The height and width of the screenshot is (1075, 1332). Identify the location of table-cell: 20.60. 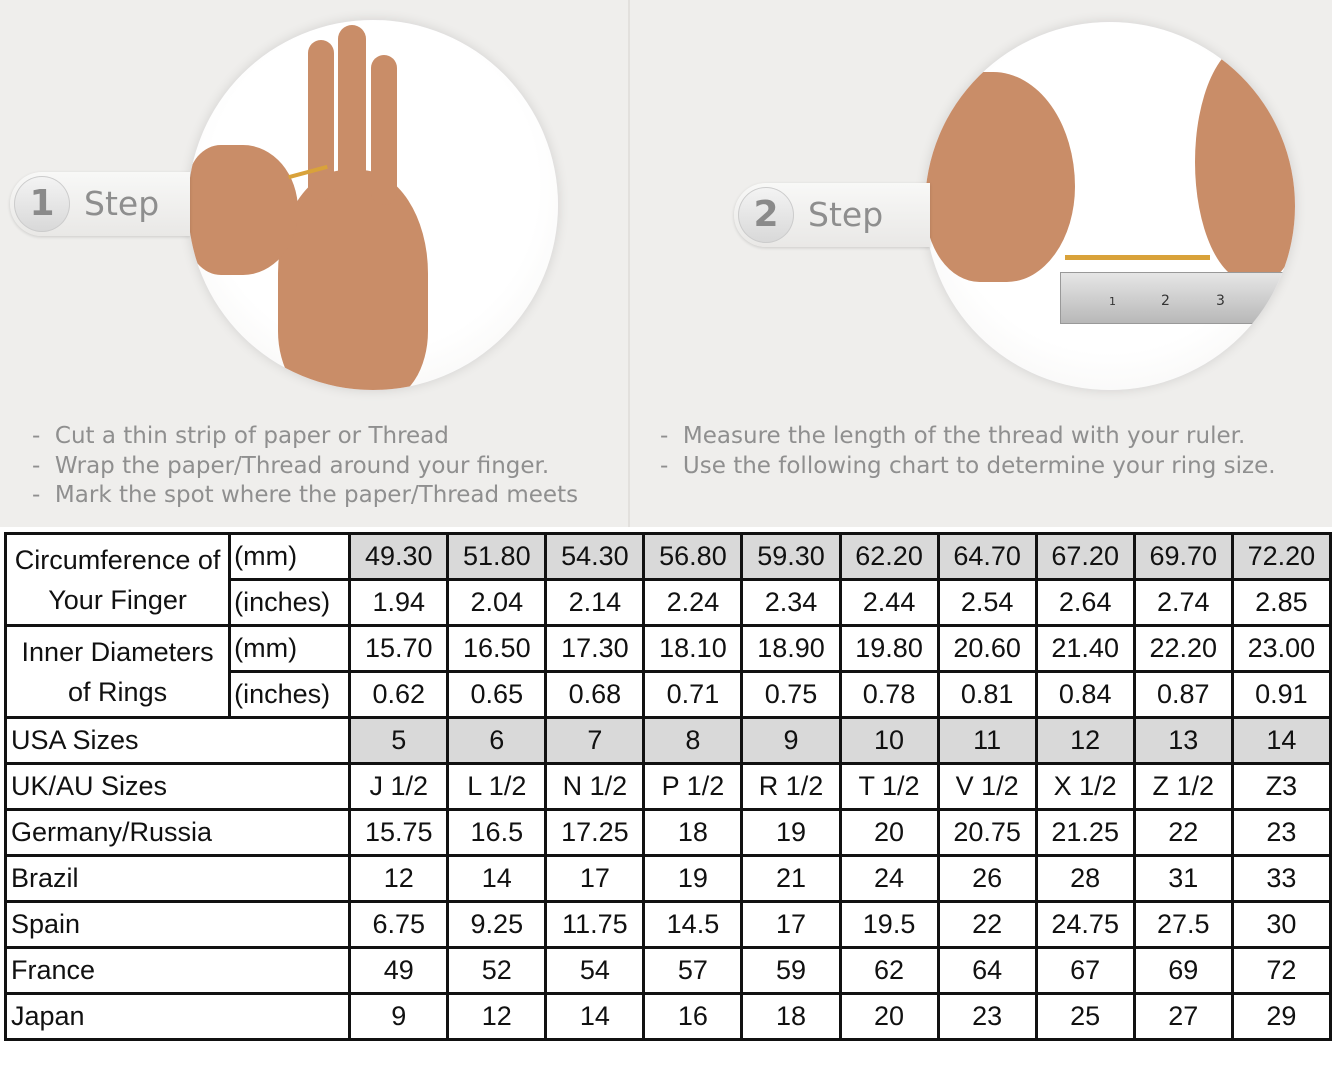
(987, 648).